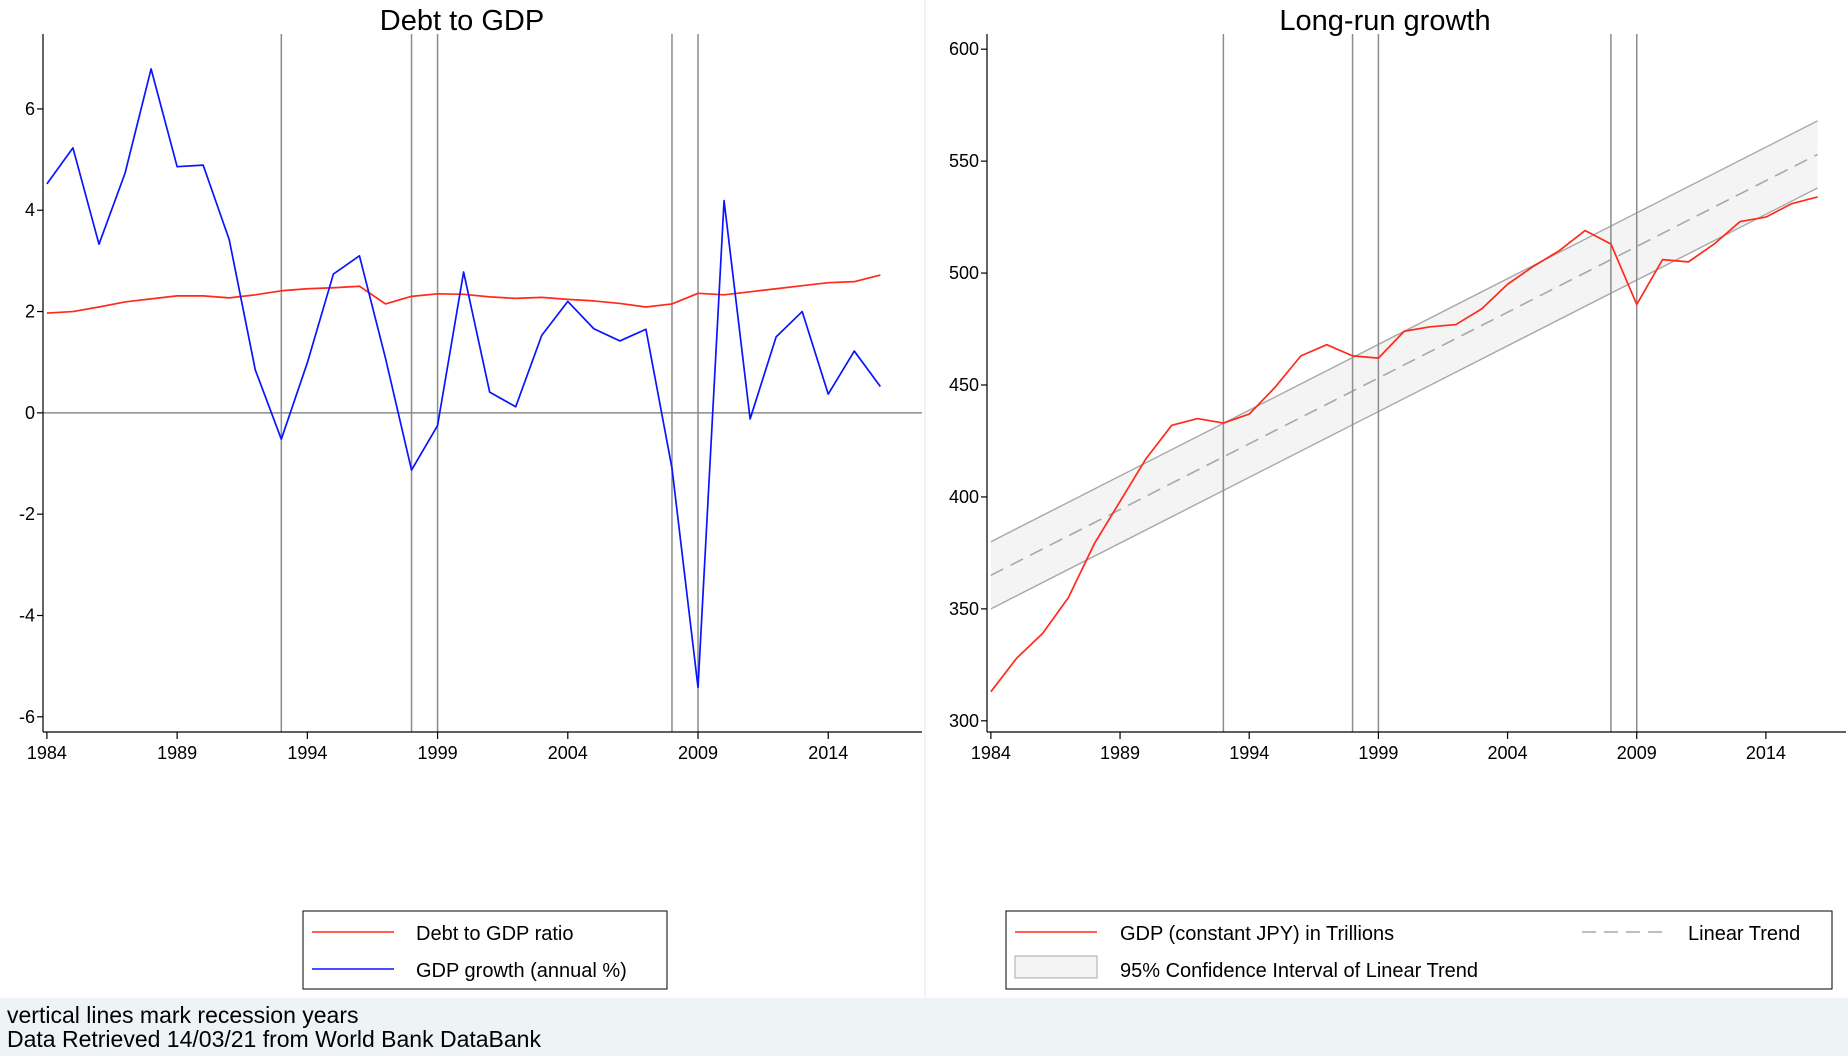 The image size is (1848, 1056). Describe the element at coordinates (964, 385) in the screenshot. I see `y-tick-label: 450` at that location.